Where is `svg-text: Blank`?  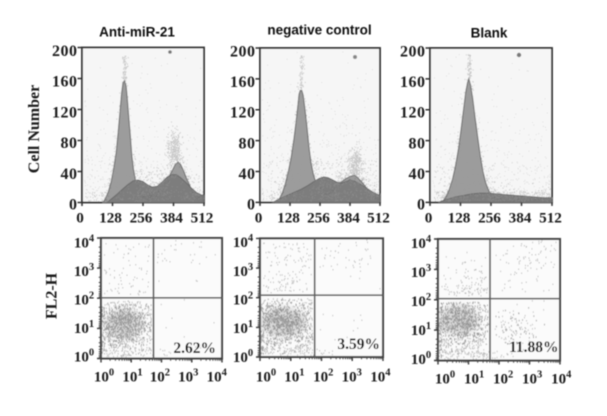
svg-text: Blank is located at coordinates (489, 33).